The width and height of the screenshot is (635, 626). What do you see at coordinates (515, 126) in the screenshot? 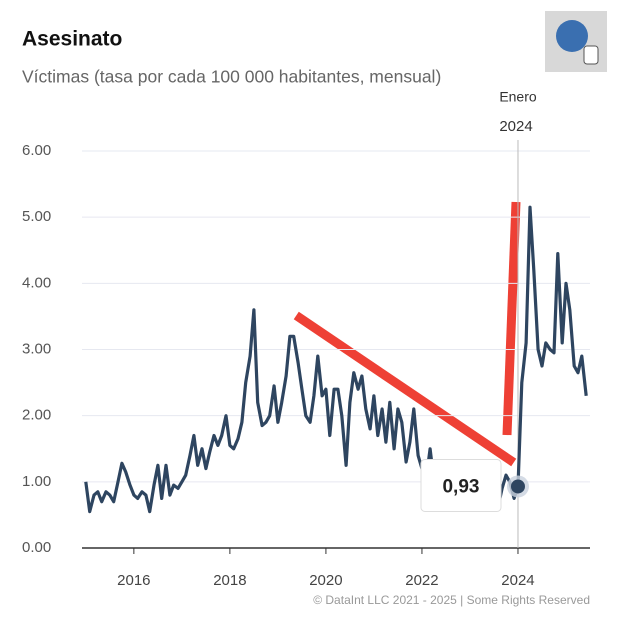
I see `tooltip-year: 2024` at bounding box center [515, 126].